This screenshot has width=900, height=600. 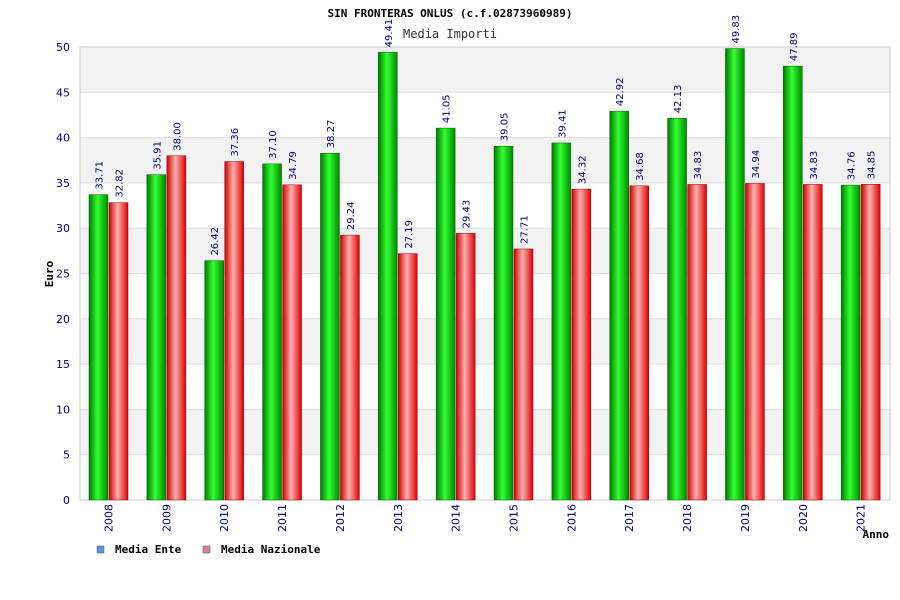 I want to click on x-tick-label: 2011, so click(x=282, y=518).